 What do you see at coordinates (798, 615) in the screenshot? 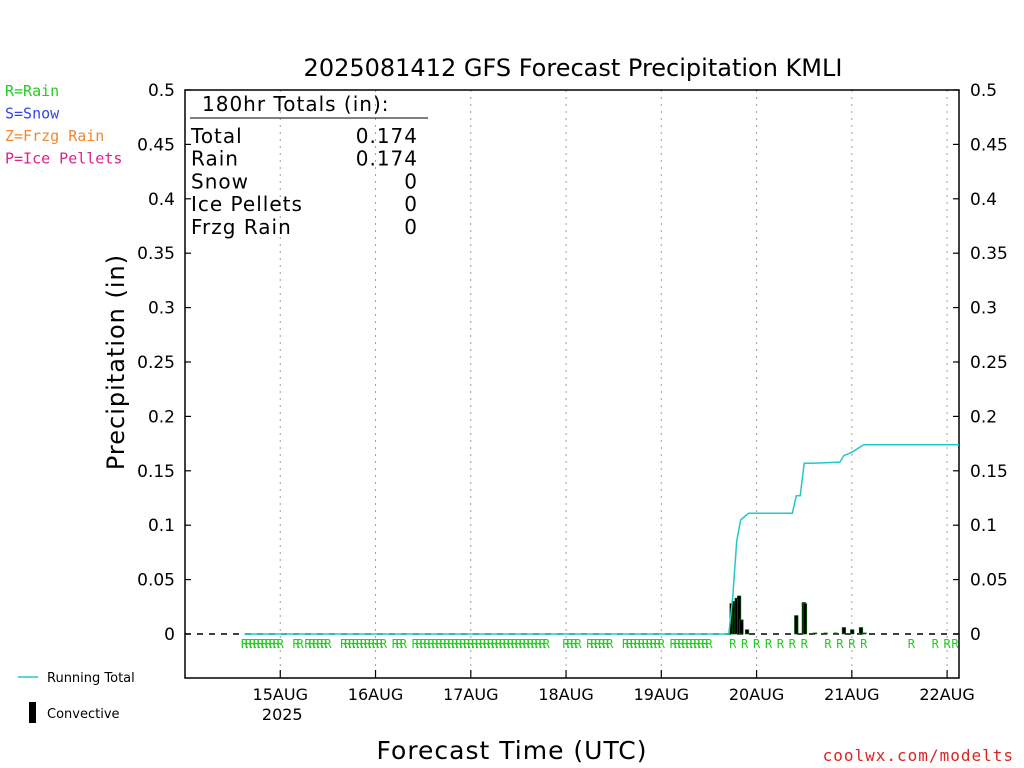
I see `precip-bars` at bounding box center [798, 615].